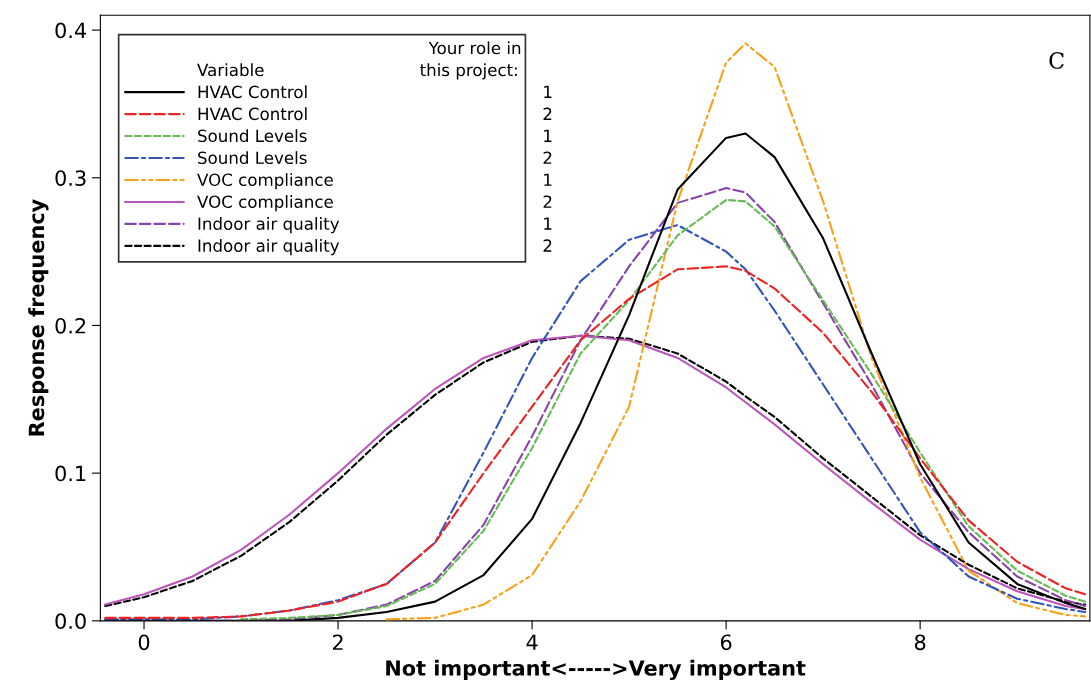 This screenshot has width=1091, height=696. I want to click on x-tick-label: 6, so click(726, 642).